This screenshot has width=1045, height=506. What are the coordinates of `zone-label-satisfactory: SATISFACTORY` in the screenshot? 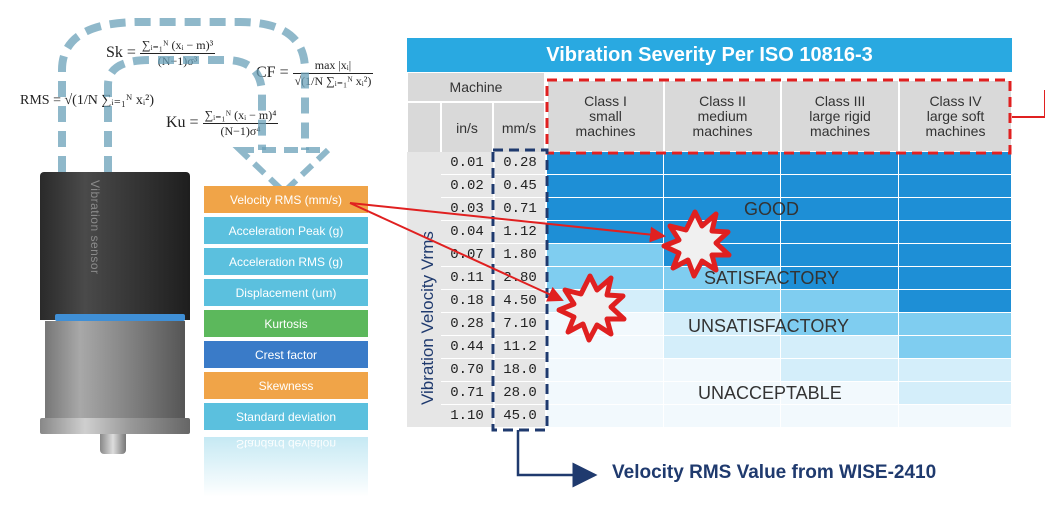 It's located at (772, 278).